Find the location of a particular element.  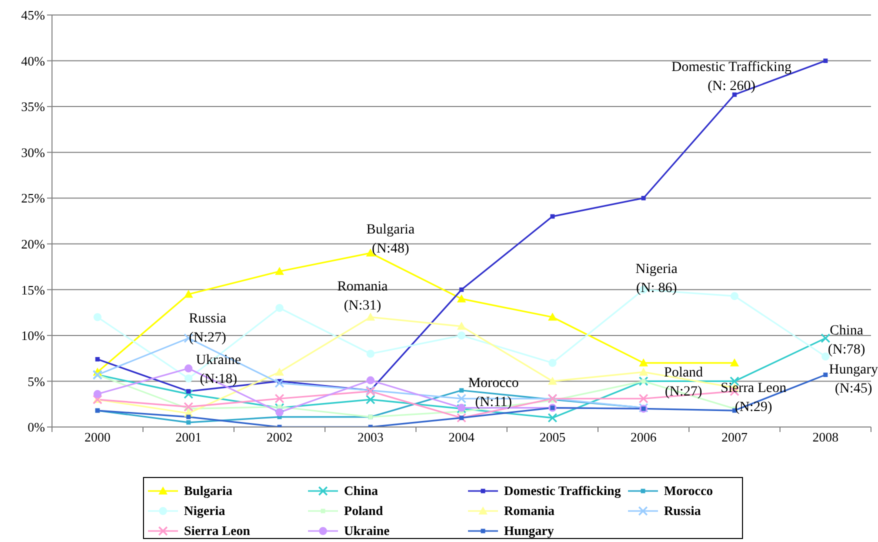

y-tick-label: 25% is located at coordinates (33, 198).